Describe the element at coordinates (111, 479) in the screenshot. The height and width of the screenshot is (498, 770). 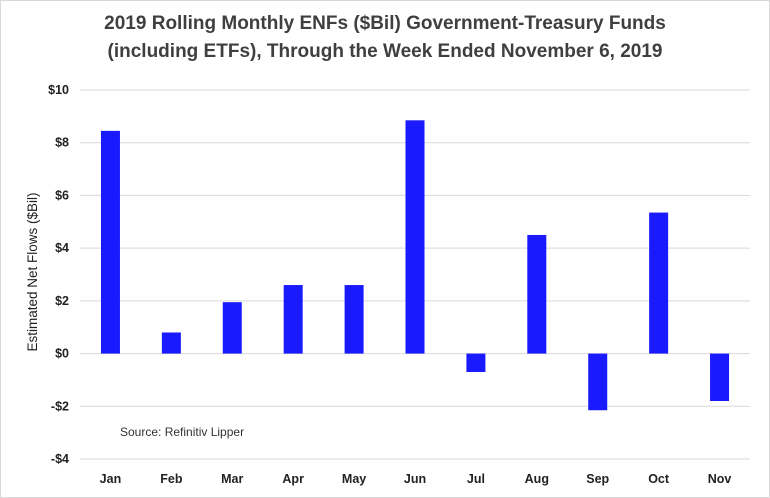
I see `x-tick-label: Jan` at that location.